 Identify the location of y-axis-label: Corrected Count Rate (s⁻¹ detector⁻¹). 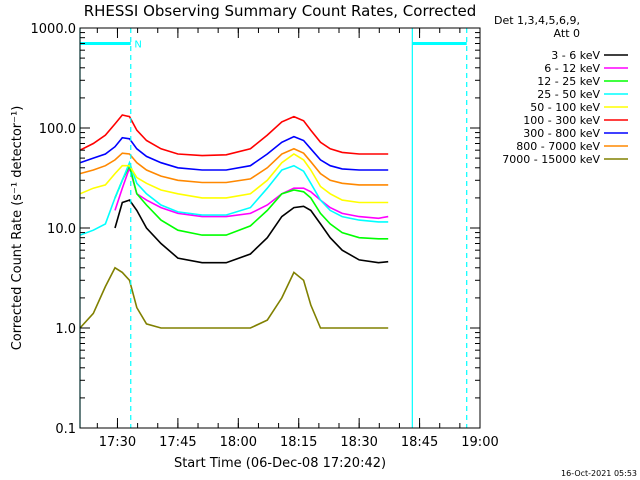
(17, 228).